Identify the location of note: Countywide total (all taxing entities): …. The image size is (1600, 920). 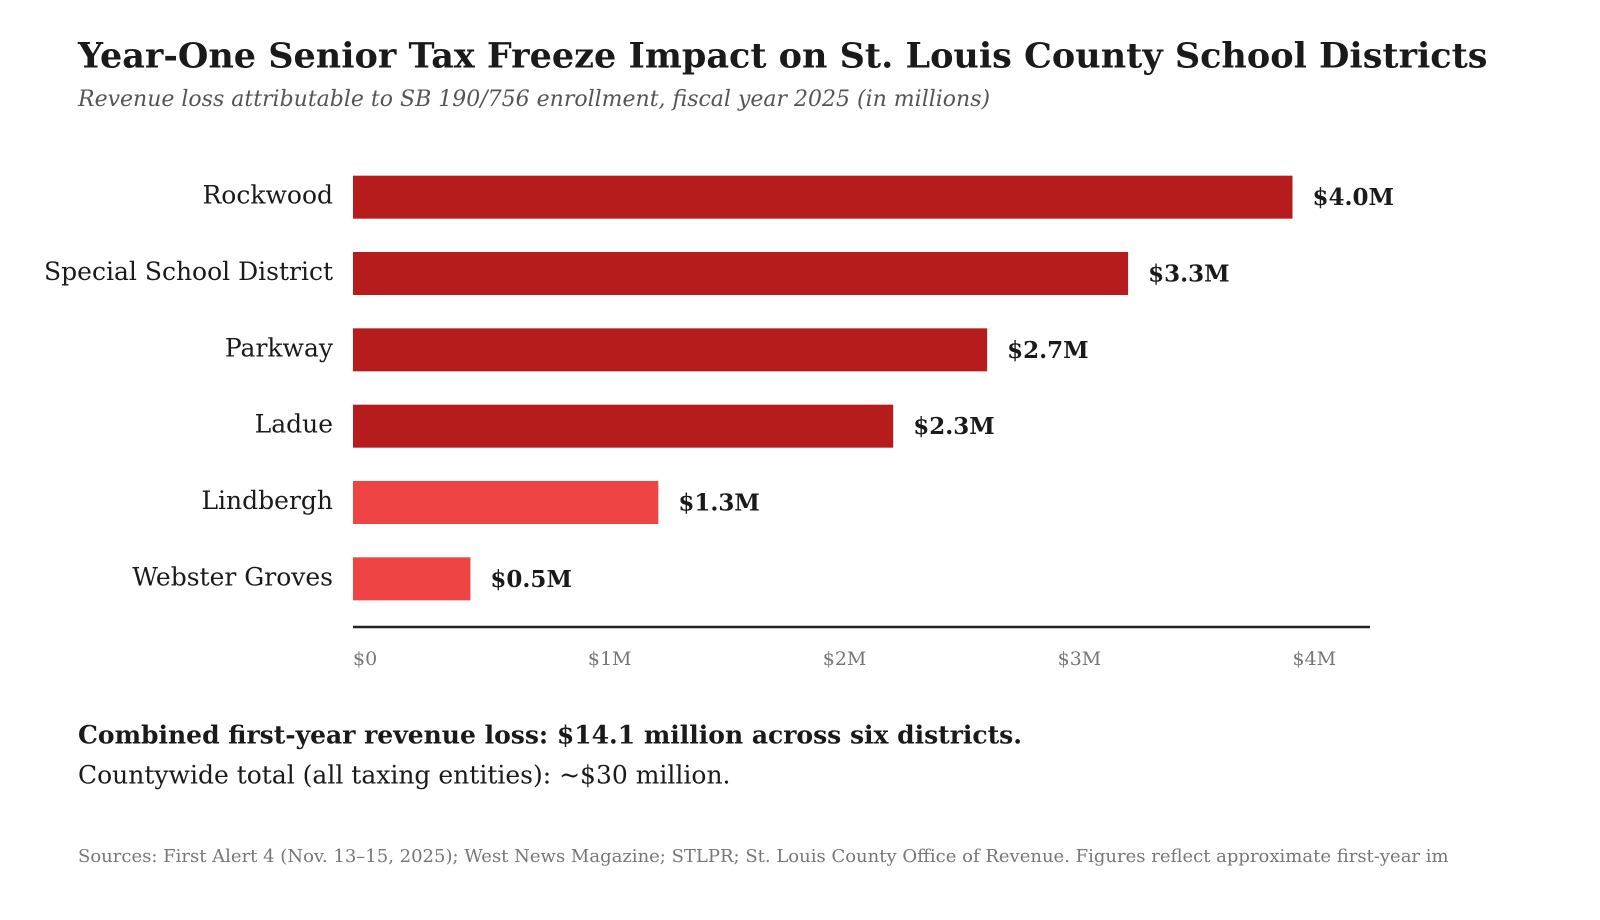
(404, 775).